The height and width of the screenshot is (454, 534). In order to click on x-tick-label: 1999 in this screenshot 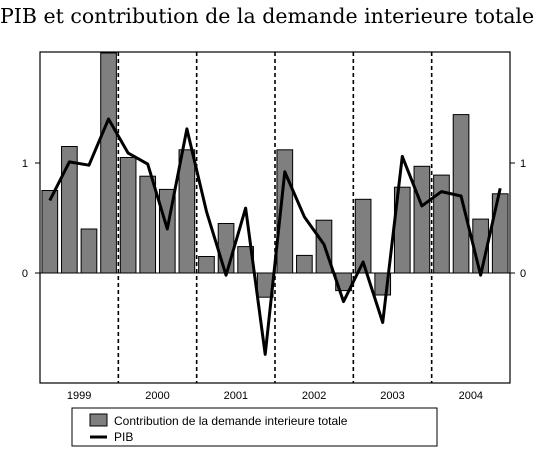, I will do `click(79, 396)`.